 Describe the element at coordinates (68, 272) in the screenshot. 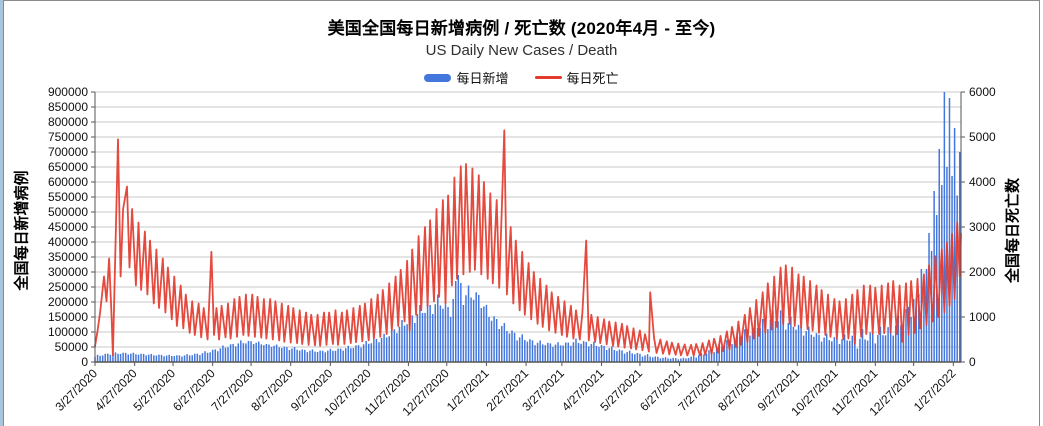

I see `left-axis-tick-label: 300000` at that location.